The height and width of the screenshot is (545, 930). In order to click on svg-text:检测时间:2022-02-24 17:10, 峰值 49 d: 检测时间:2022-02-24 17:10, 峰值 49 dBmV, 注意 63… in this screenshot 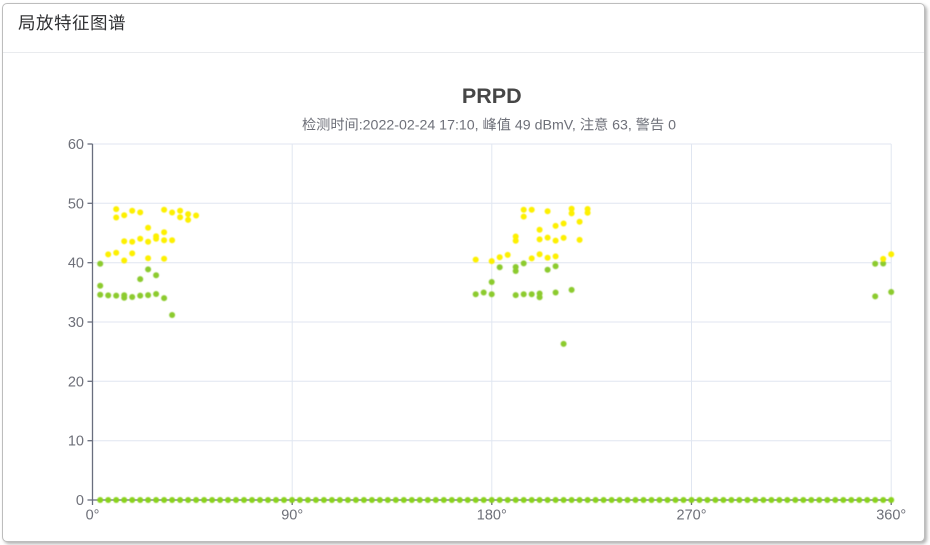, I will do `click(489, 125)`.